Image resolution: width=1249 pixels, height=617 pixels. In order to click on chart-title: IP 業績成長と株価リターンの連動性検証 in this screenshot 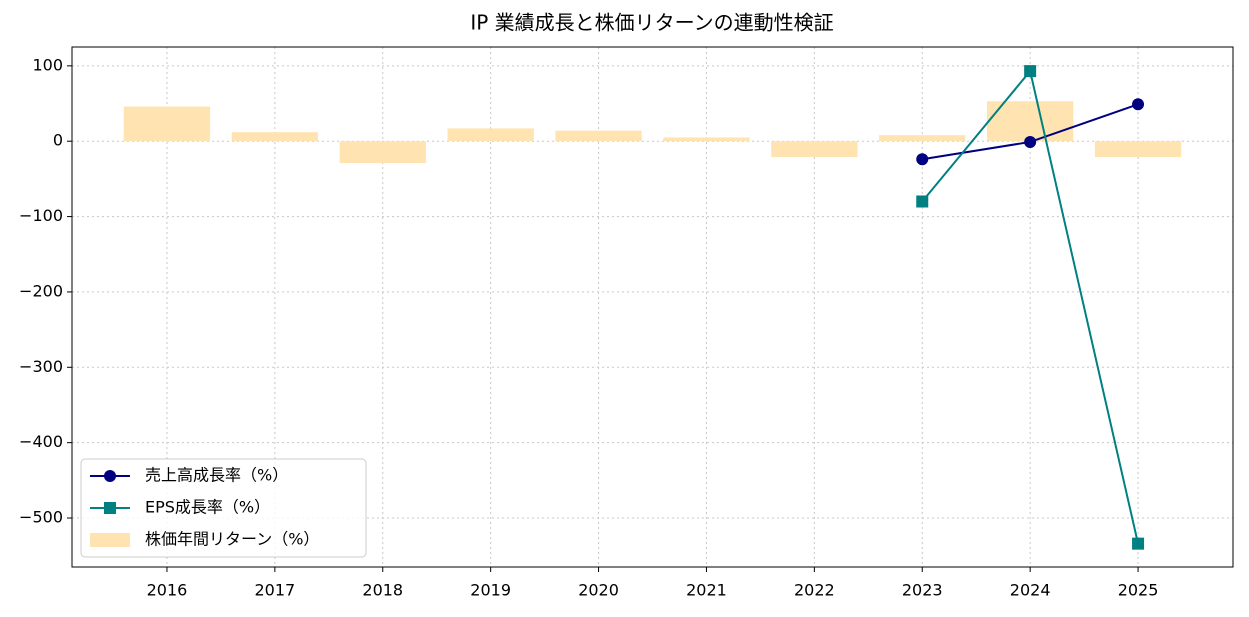, I will do `click(651, 23)`.